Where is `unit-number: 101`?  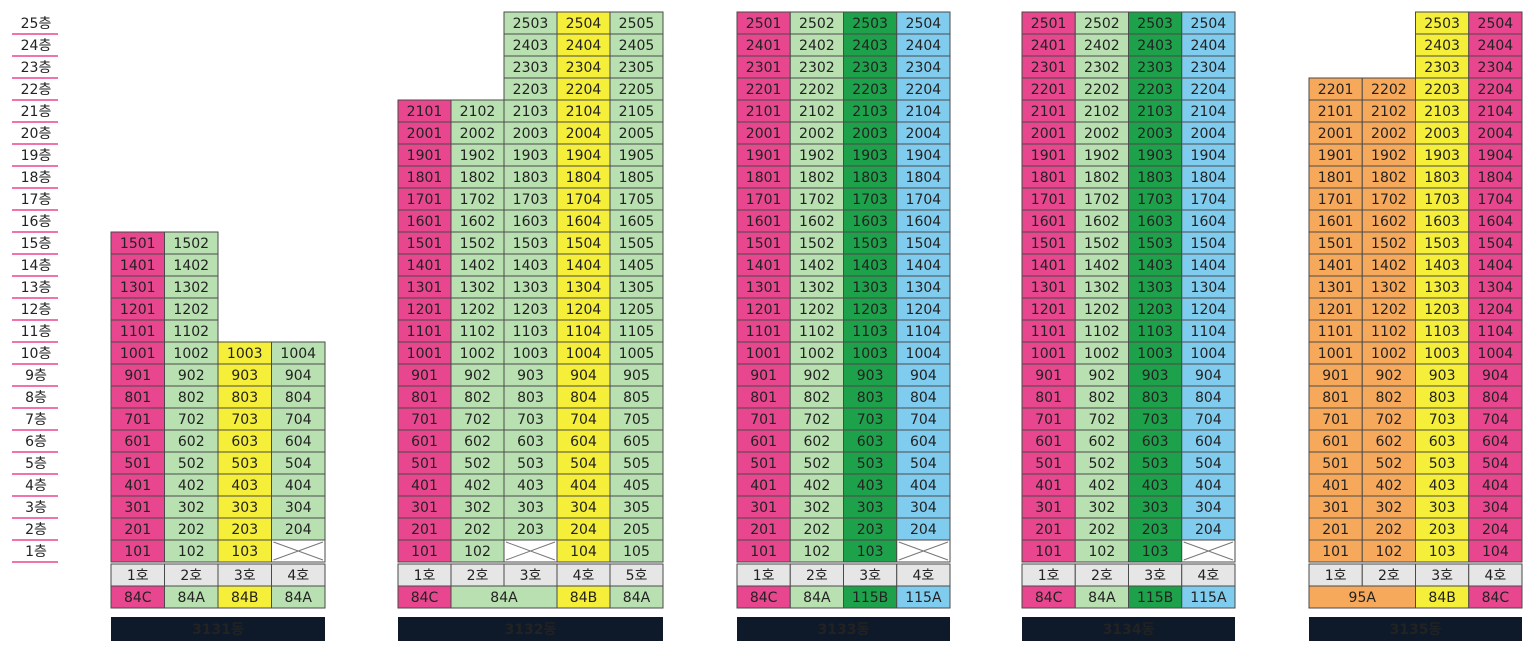 unit-number: 101 is located at coordinates (137, 552).